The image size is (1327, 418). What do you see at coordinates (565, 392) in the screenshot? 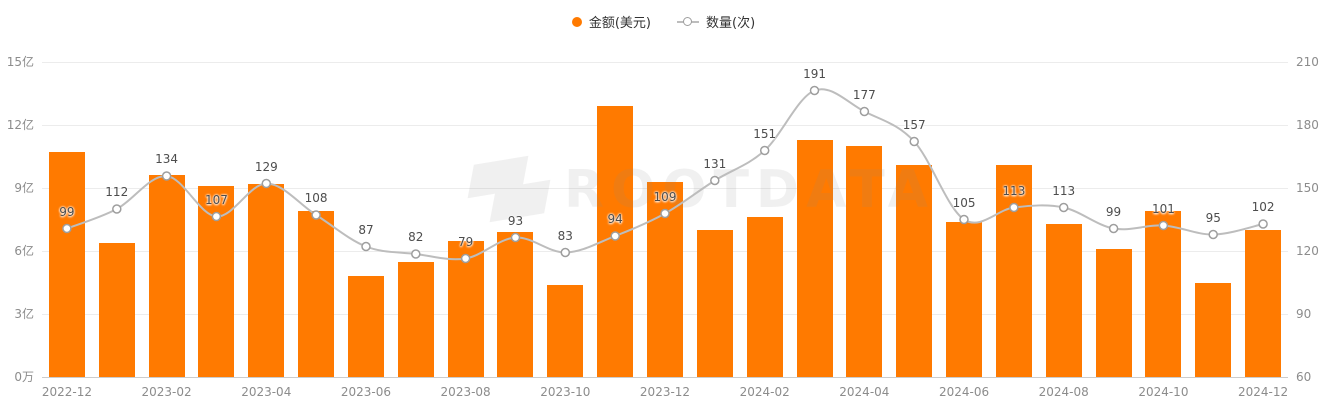
I see `x-axis-label: 2023-10` at bounding box center [565, 392].